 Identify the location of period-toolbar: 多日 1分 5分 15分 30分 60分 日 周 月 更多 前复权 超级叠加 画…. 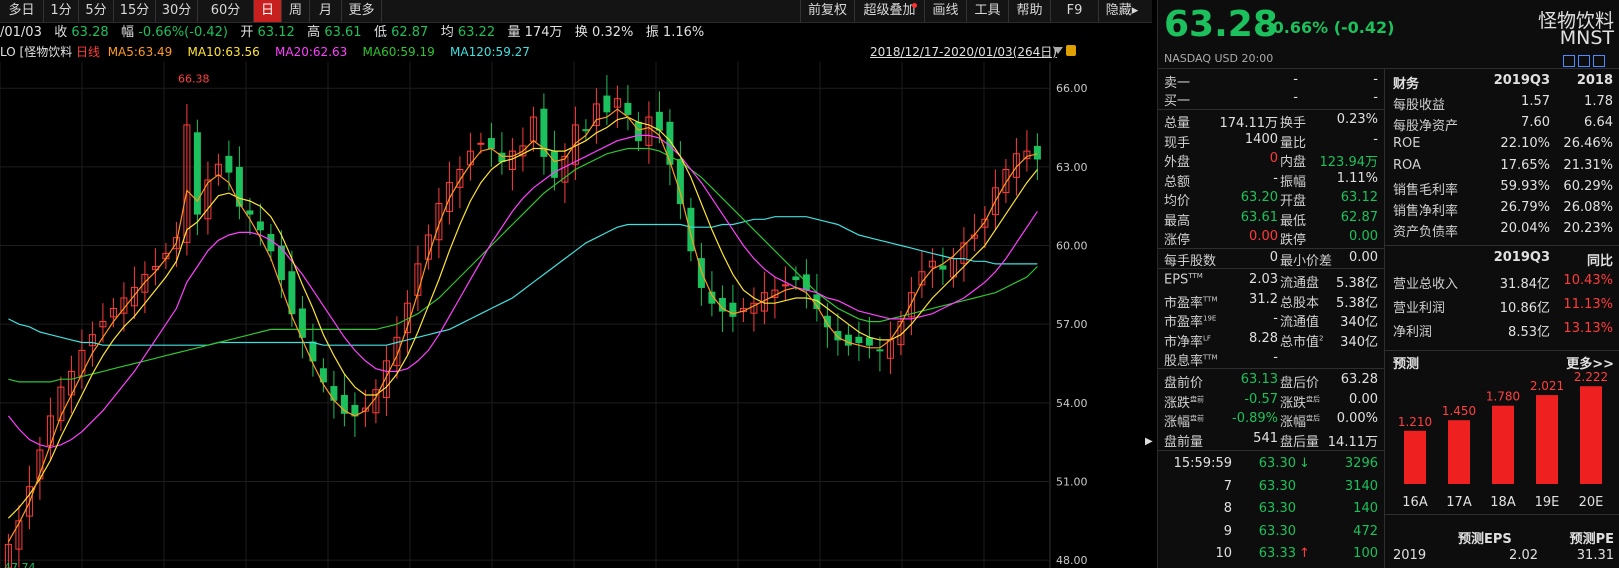
(576, 11).